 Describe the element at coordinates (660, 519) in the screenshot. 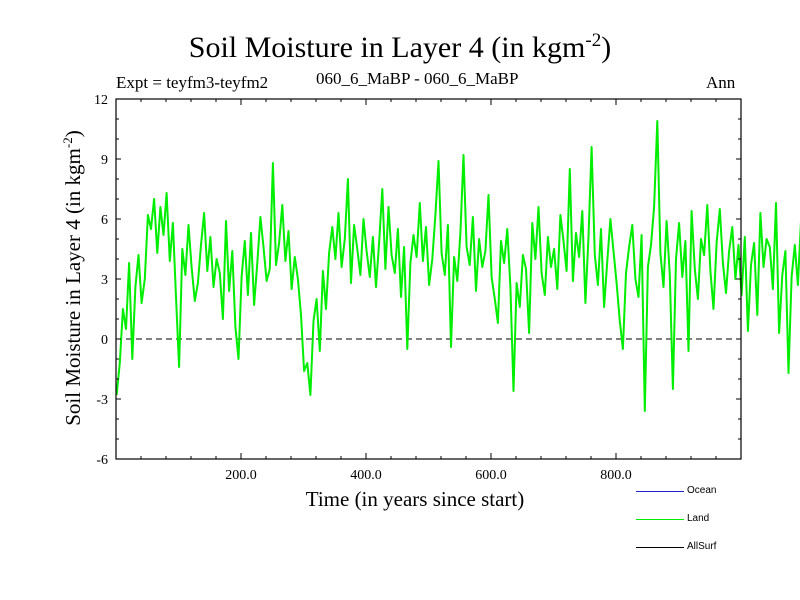

I see `legend-swatch-land` at that location.